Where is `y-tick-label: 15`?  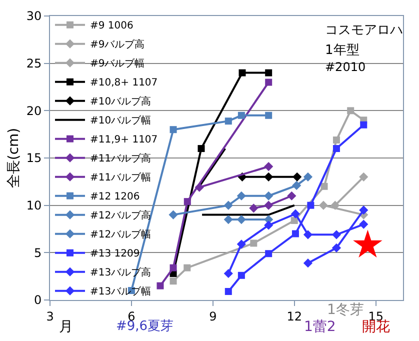 y-tick-label: 15 is located at coordinates (34, 158).